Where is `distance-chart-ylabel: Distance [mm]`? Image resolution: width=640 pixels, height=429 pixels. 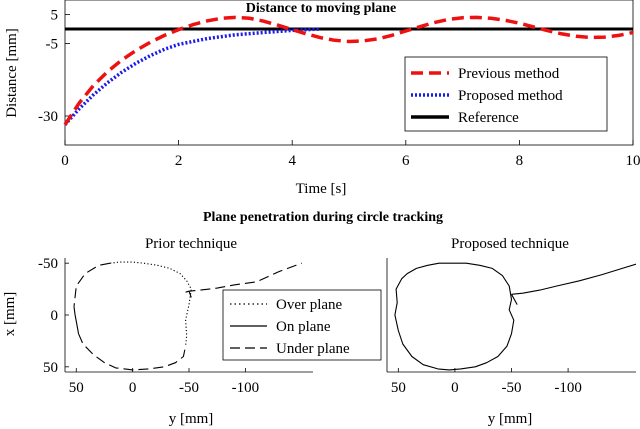
distance-chart-ylabel: Distance [mm] is located at coordinates (12, 73).